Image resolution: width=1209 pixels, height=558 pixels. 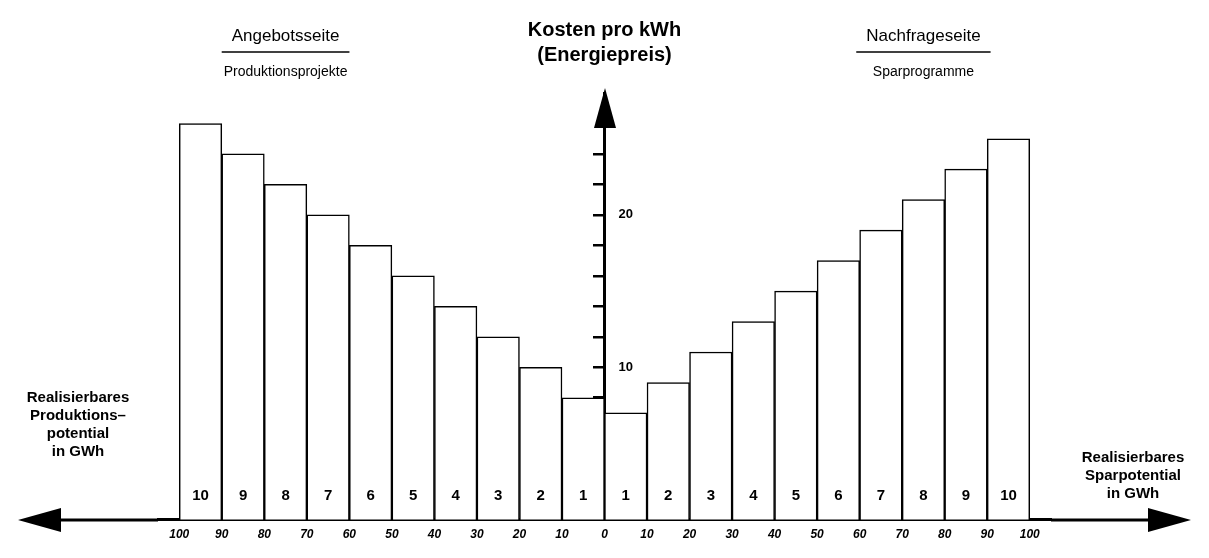 What do you see at coordinates (923, 70) in the screenshot?
I see `text: Sparprogramme` at bounding box center [923, 70].